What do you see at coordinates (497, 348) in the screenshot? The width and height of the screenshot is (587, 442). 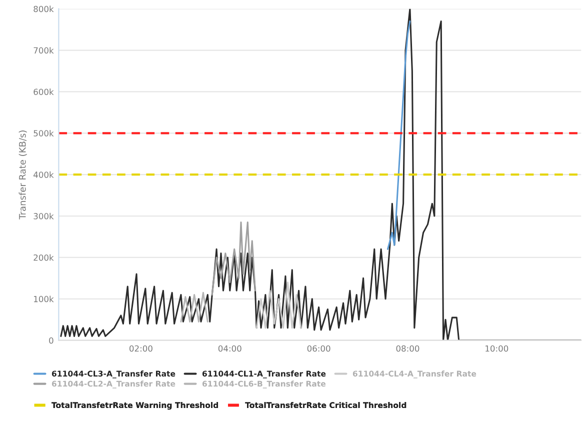 I see `x-tick-label: 10:00` at bounding box center [497, 348].